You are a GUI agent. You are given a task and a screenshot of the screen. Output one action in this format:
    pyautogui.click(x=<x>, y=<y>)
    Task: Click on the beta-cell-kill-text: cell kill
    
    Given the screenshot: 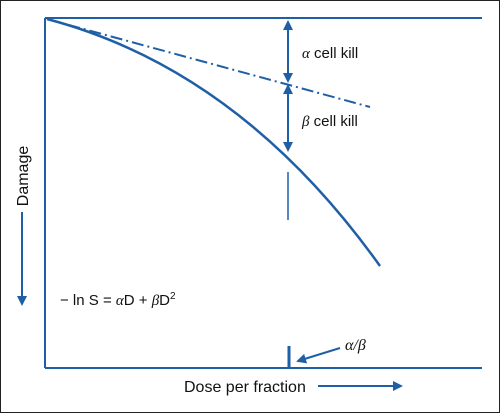 What is the action you would take?
    pyautogui.click(x=333, y=121)
    